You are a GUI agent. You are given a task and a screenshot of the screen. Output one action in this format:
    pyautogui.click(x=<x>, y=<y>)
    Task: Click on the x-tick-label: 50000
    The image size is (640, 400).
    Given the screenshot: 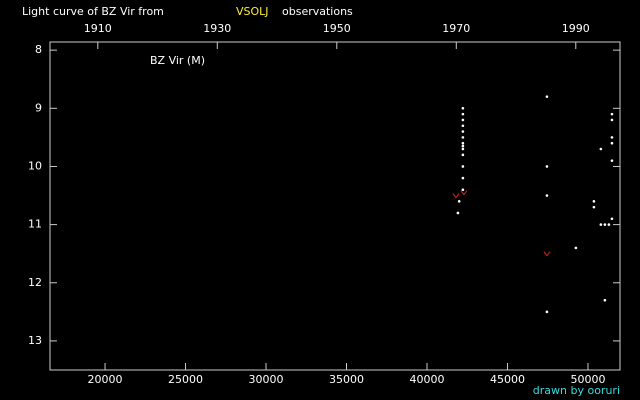 What is the action you would take?
    pyautogui.click(x=587, y=379)
    